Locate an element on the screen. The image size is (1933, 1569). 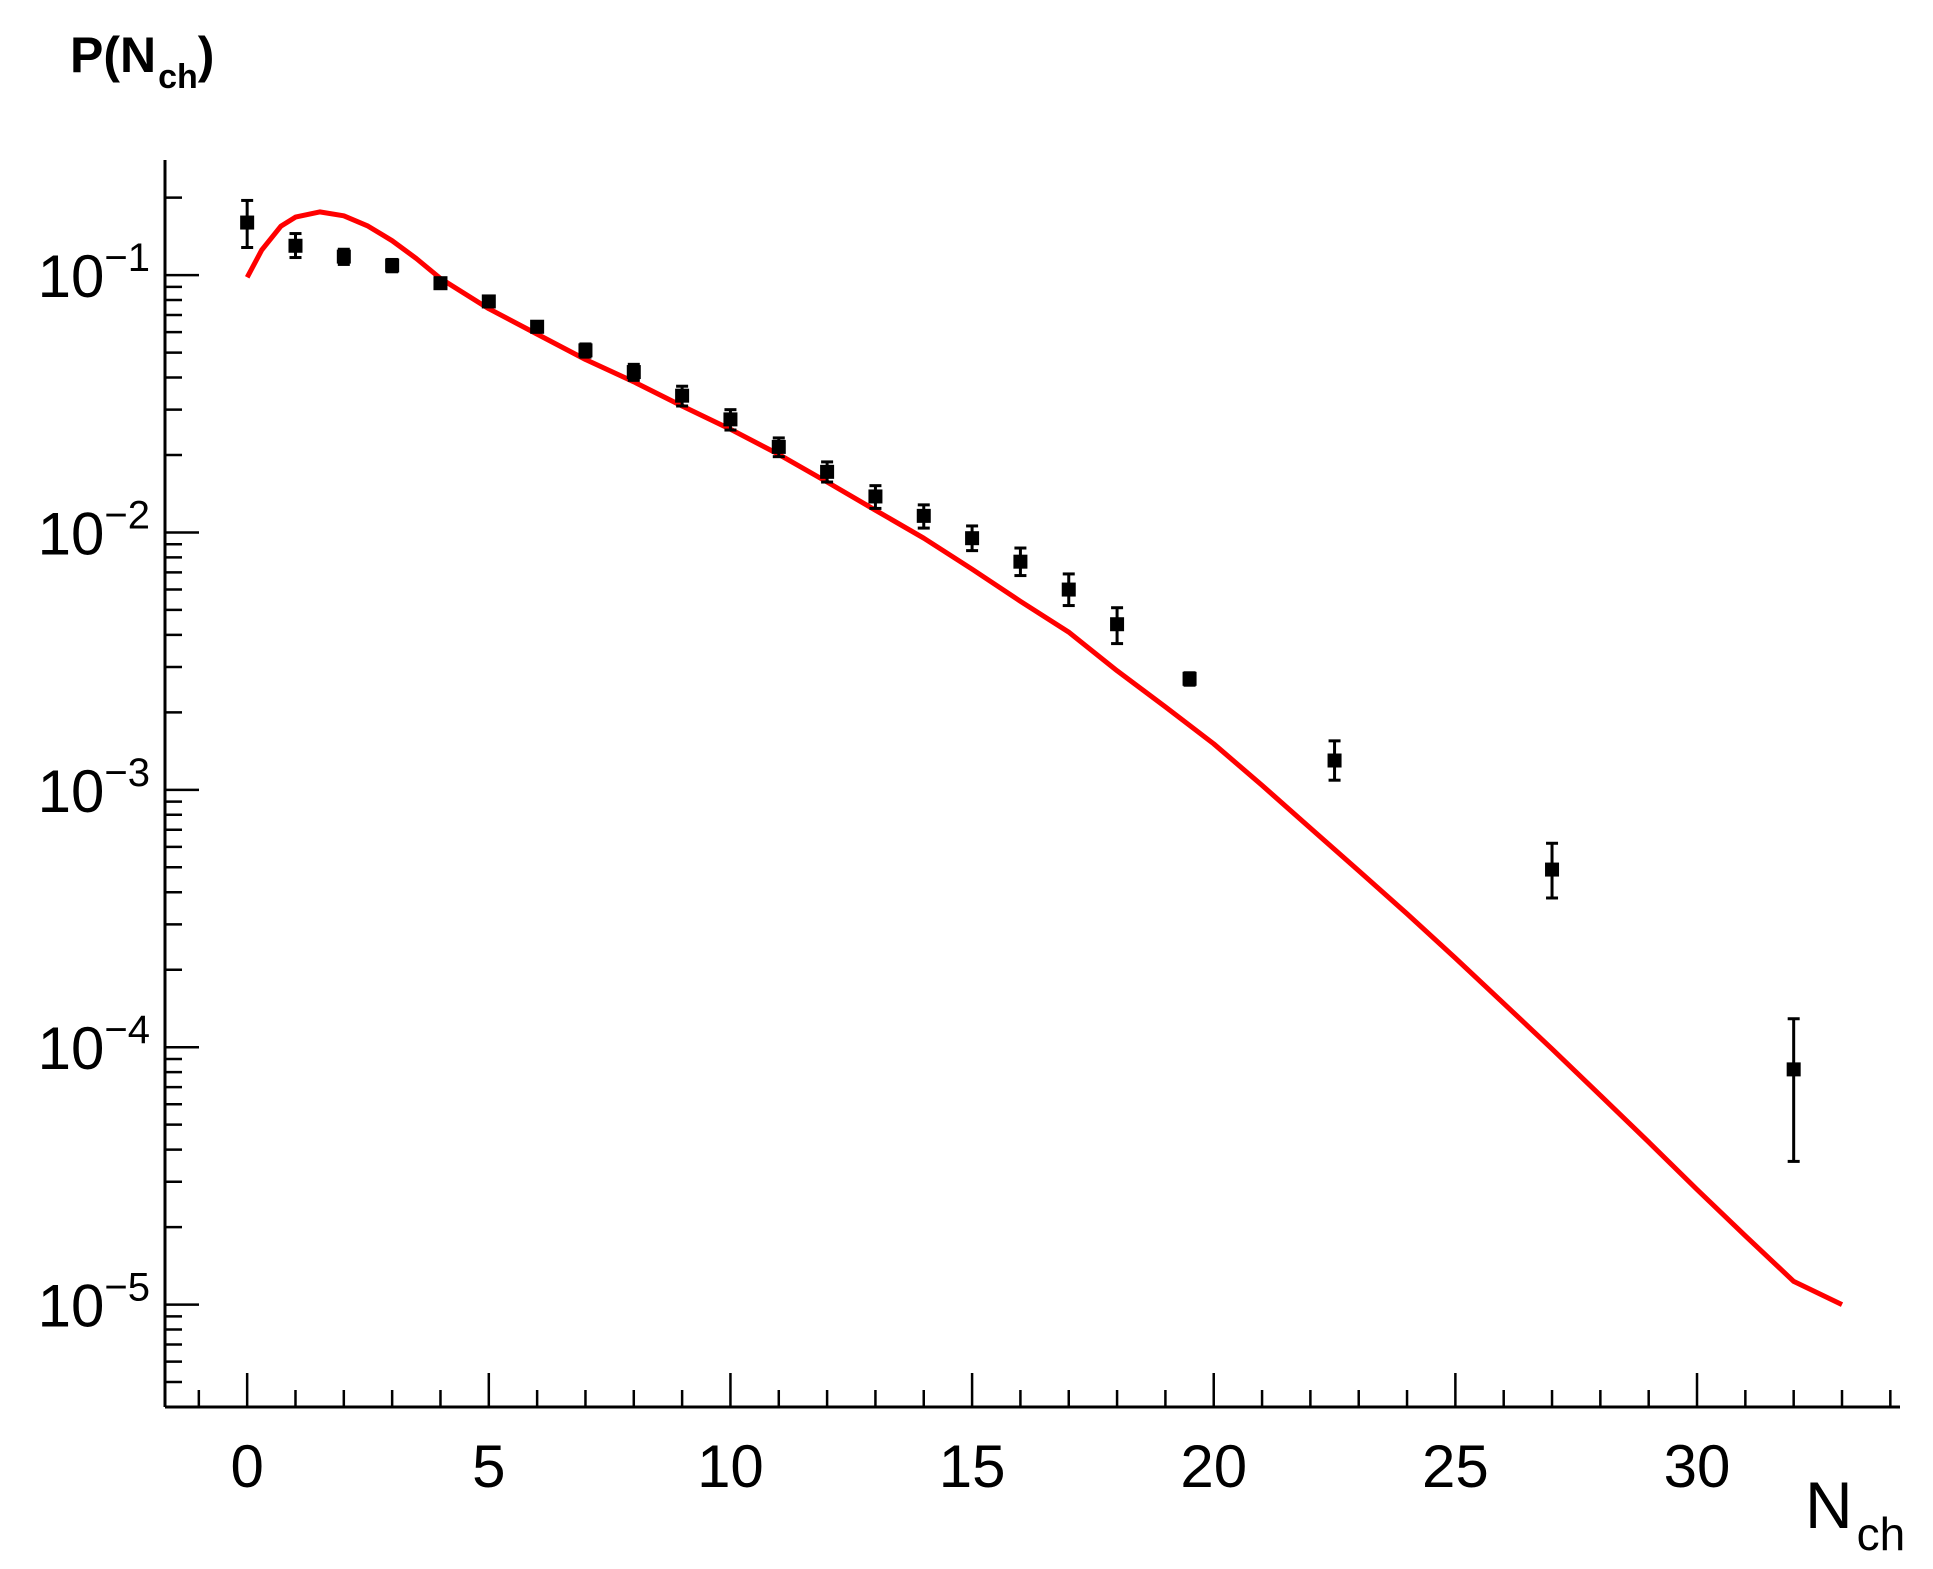
y-tick-label-exponent: −2 is located at coordinates (127, 515).